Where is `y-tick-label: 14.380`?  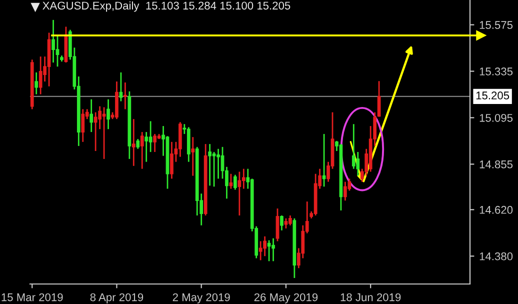
y-tick-label: 14.380 is located at coordinates (496, 256).